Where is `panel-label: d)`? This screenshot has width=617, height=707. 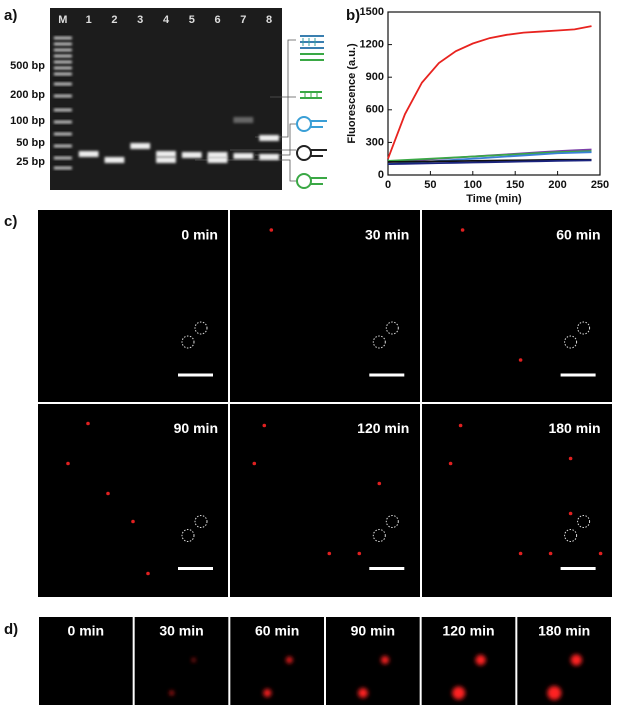 panel-label: d) is located at coordinates (11, 629).